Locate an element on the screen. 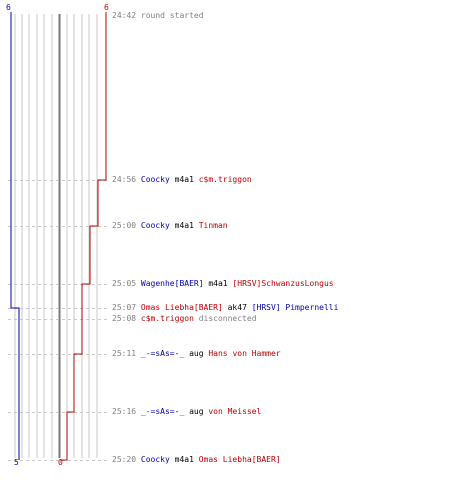 This screenshot has height=500, width=450. blue-team-line is located at coordinates (15, 236).